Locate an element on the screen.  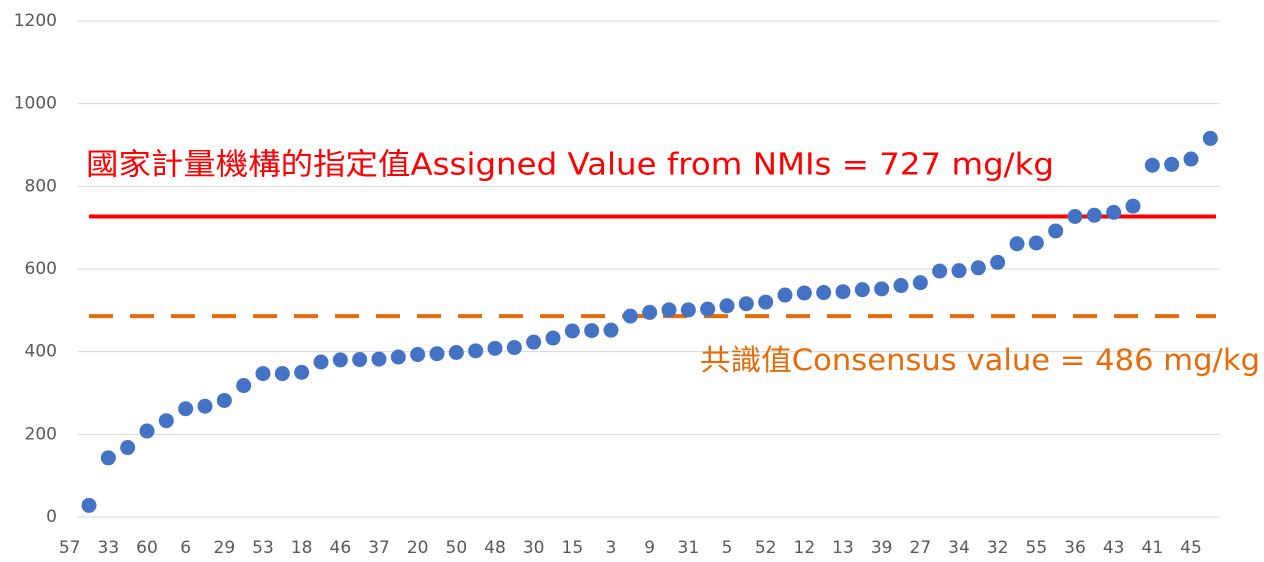
x-tick-label: 30 is located at coordinates (534, 548).